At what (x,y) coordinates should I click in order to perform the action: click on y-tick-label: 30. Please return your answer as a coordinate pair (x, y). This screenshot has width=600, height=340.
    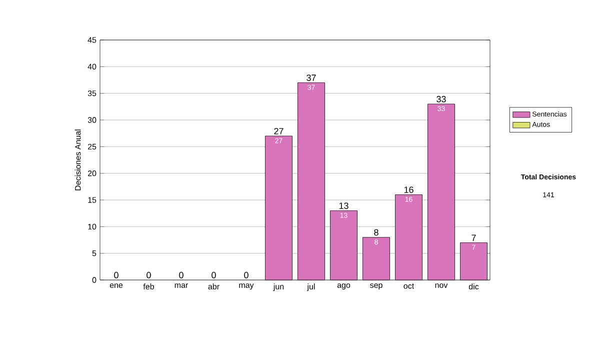
    Looking at the image, I should click on (92, 120).